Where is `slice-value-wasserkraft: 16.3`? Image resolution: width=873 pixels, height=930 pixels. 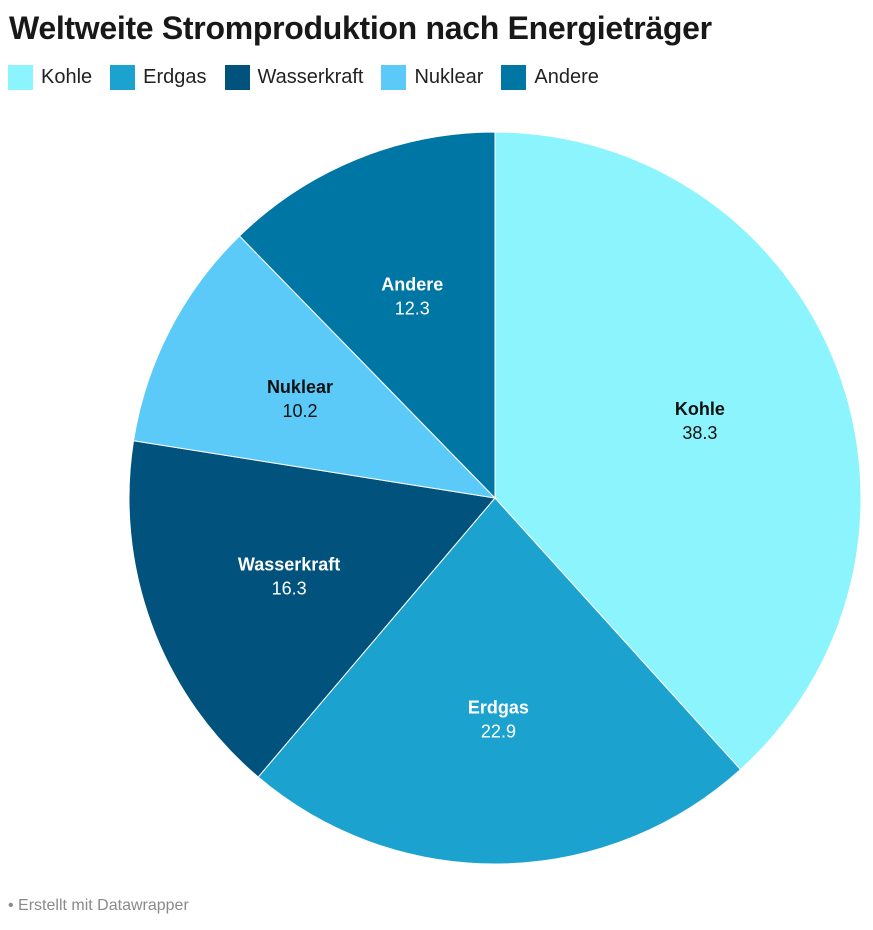 slice-value-wasserkraft: 16.3 is located at coordinates (289, 588).